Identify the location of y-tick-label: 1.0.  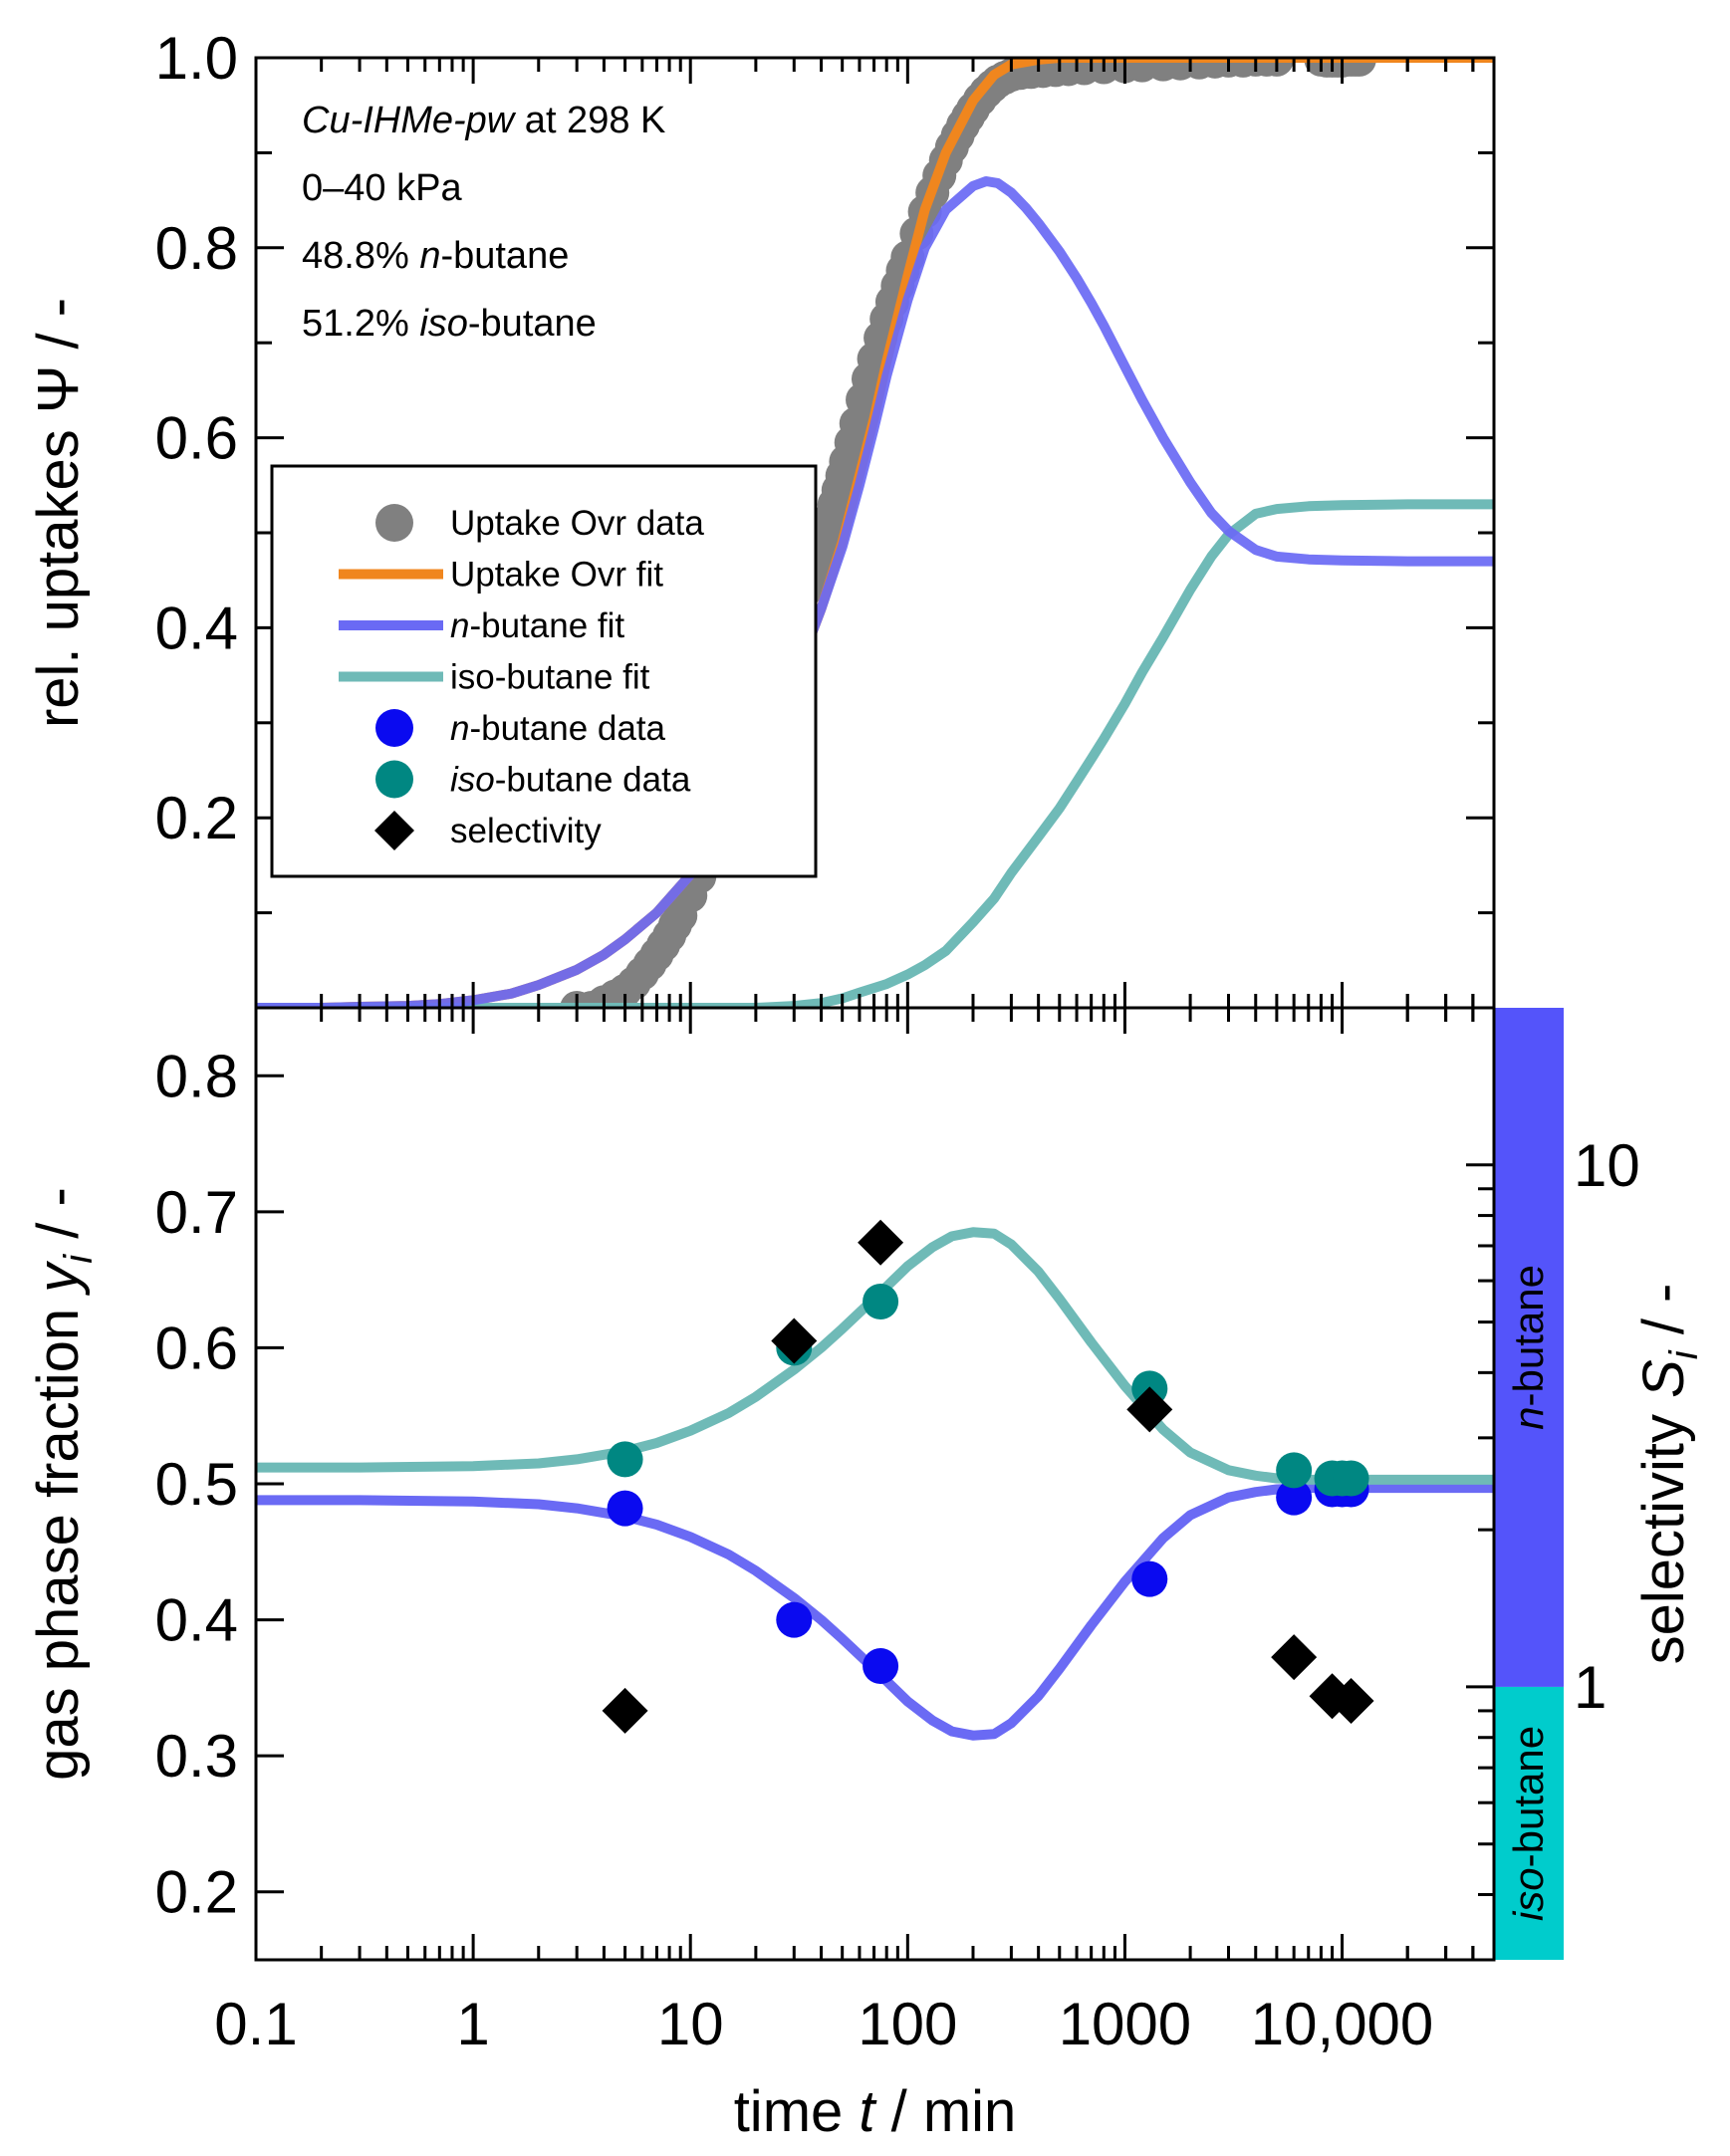
(196, 58).